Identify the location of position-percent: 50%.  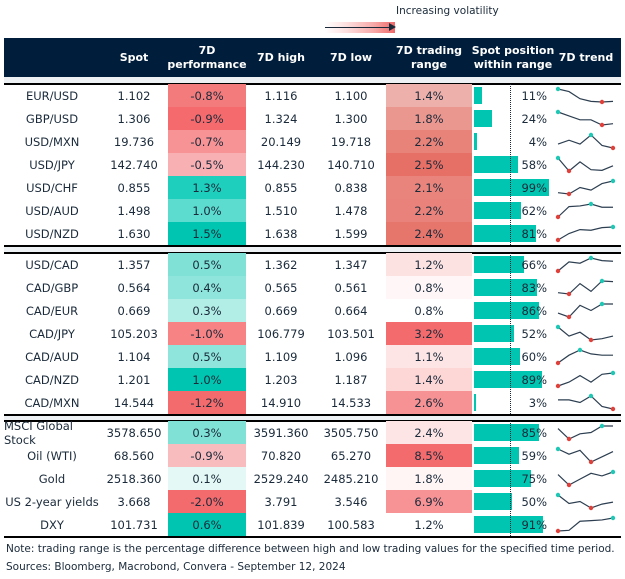
(534, 501).